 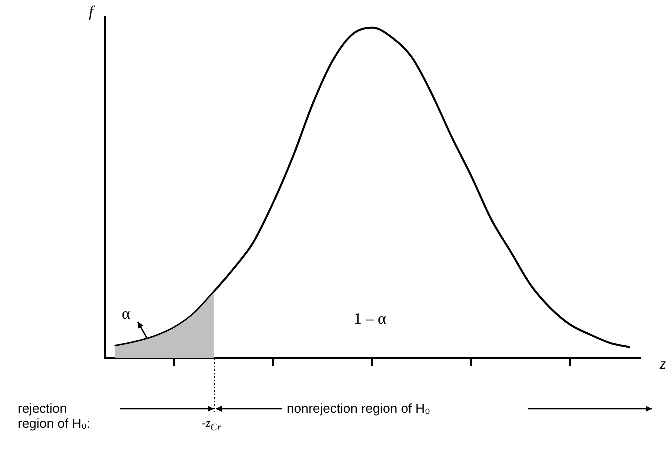 What do you see at coordinates (663, 365) in the screenshot?
I see `x-axis-title: z` at bounding box center [663, 365].